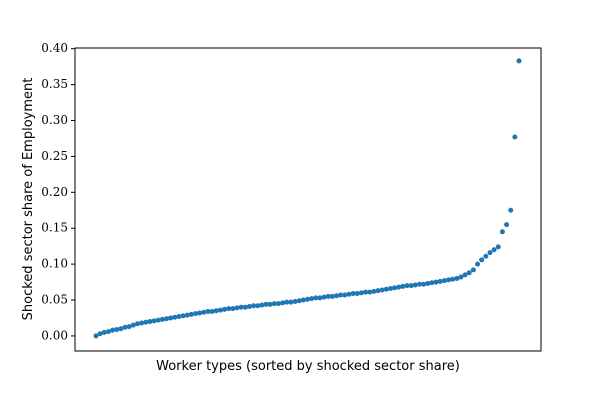  I want to click on y-tick-label: 0.35, so click(54, 84).